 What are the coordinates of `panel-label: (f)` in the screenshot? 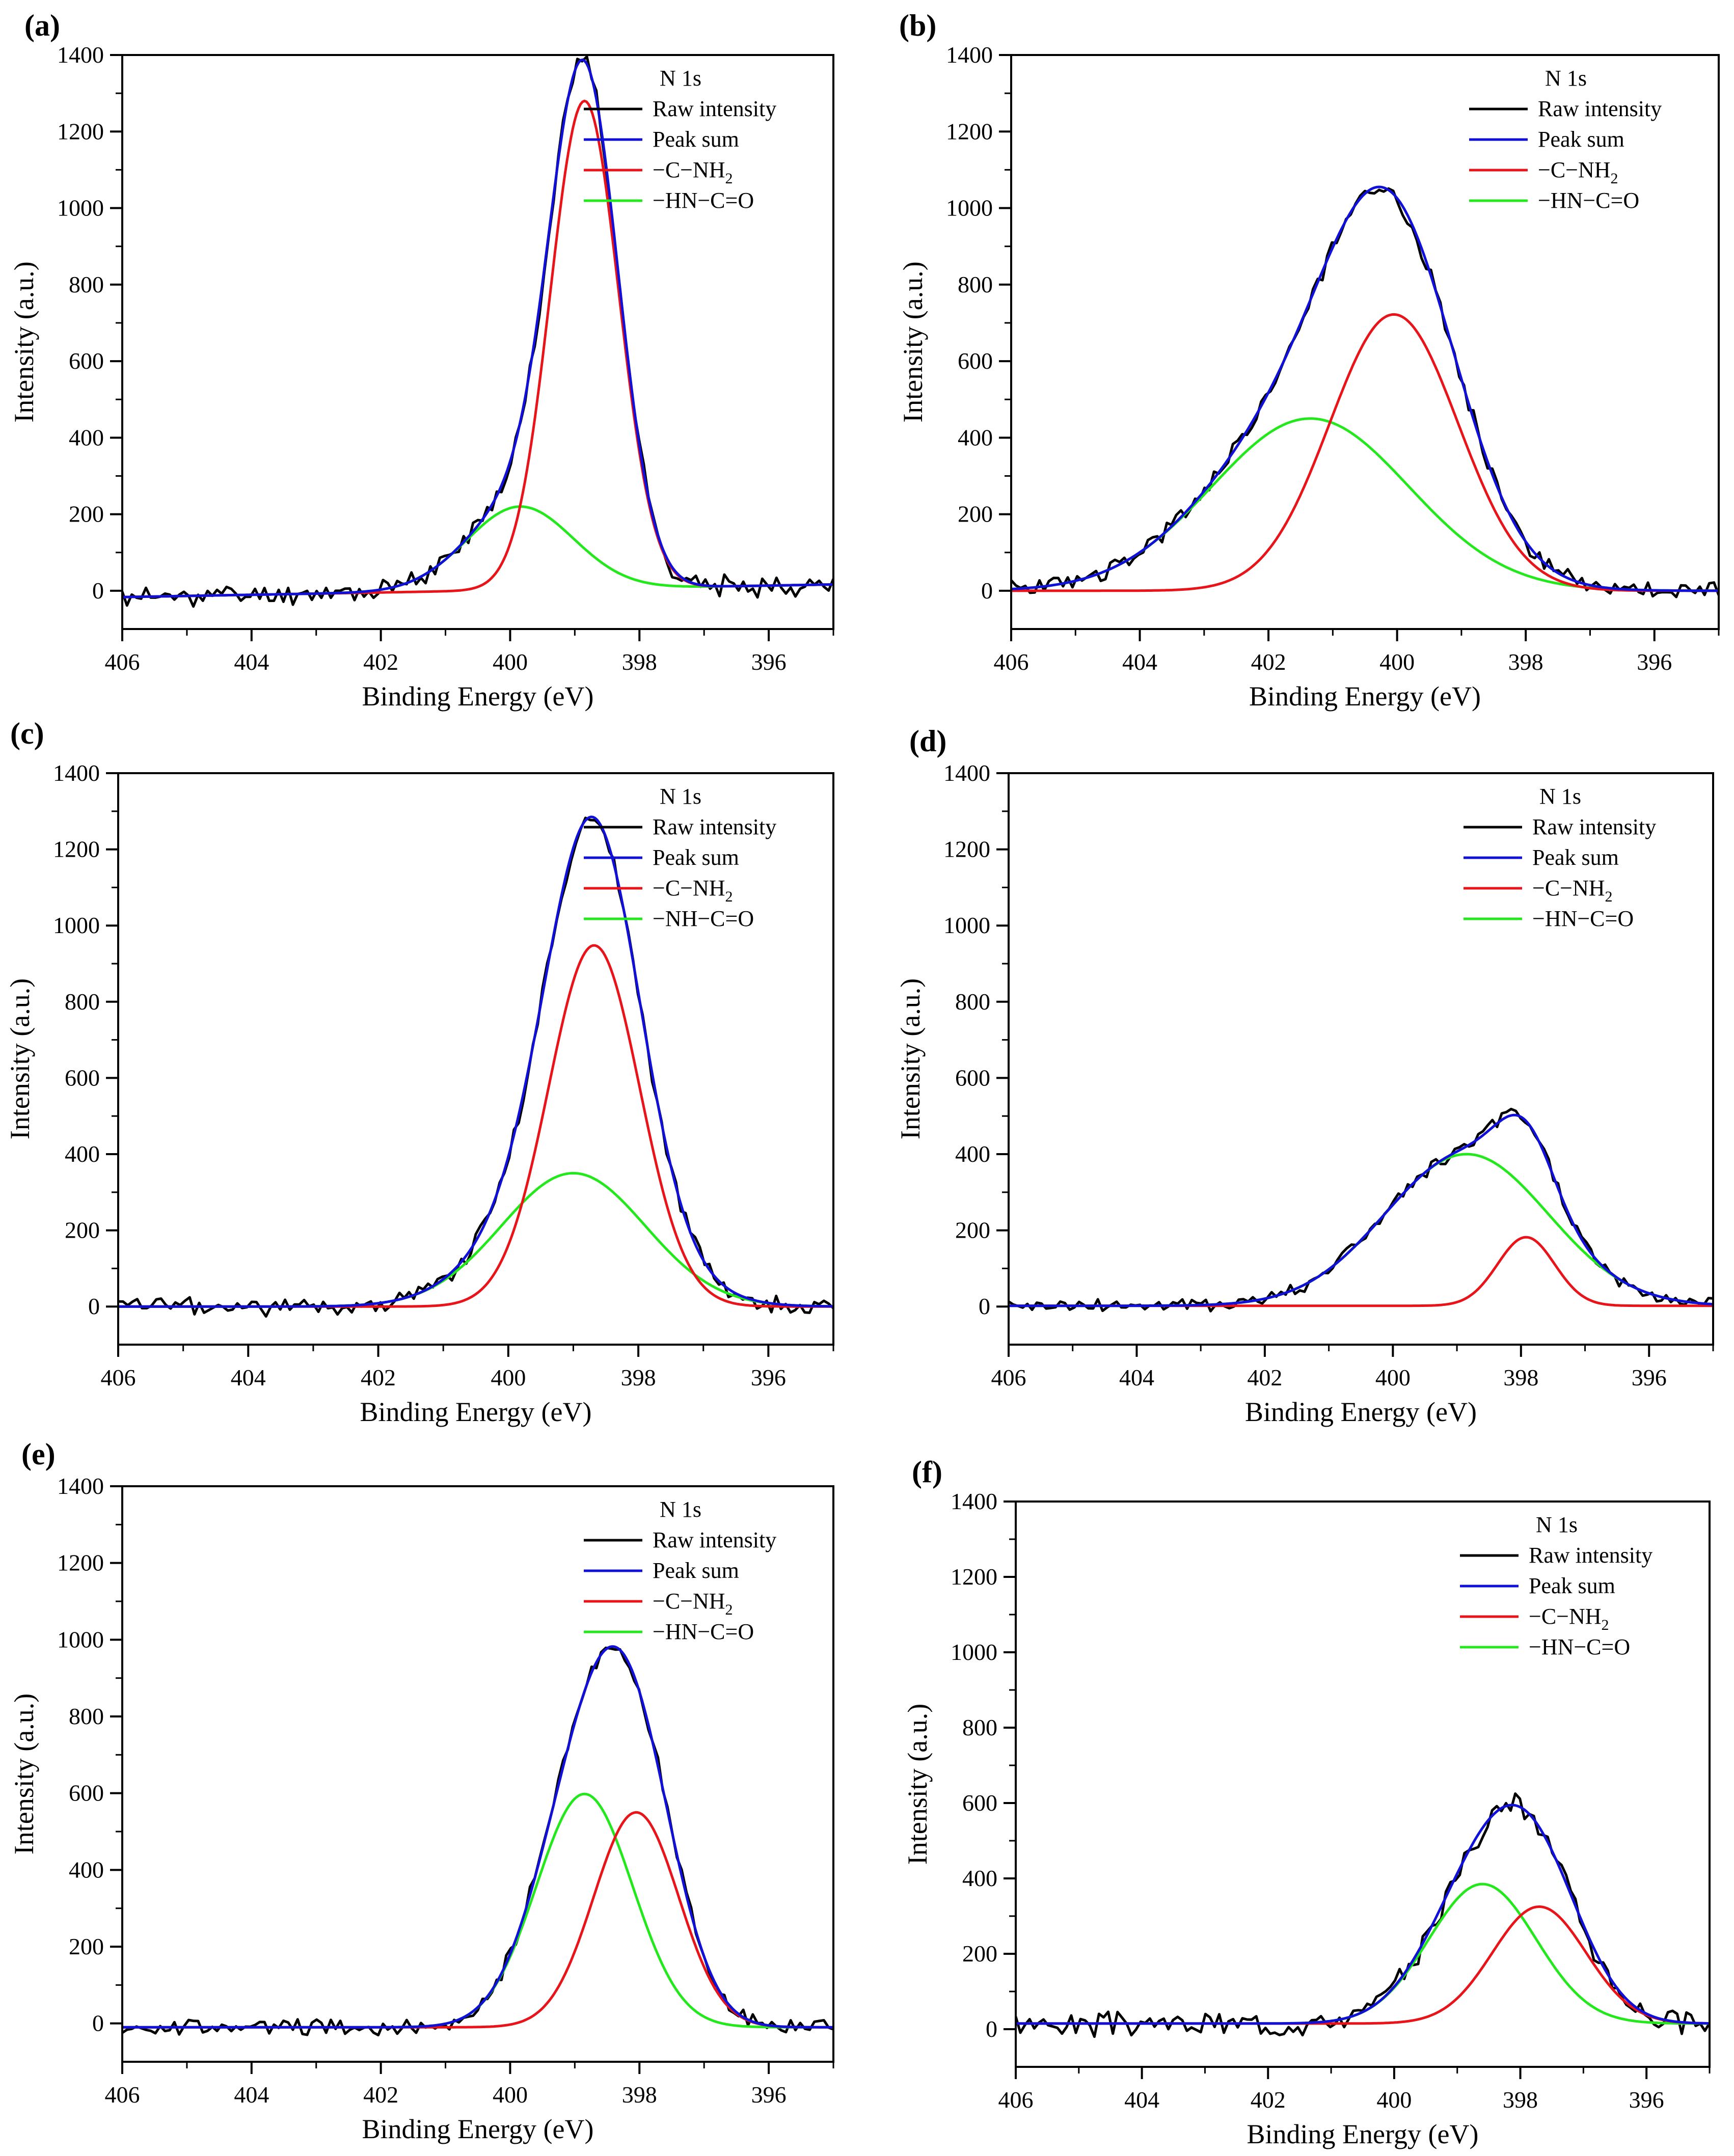 It's located at (927, 1472).